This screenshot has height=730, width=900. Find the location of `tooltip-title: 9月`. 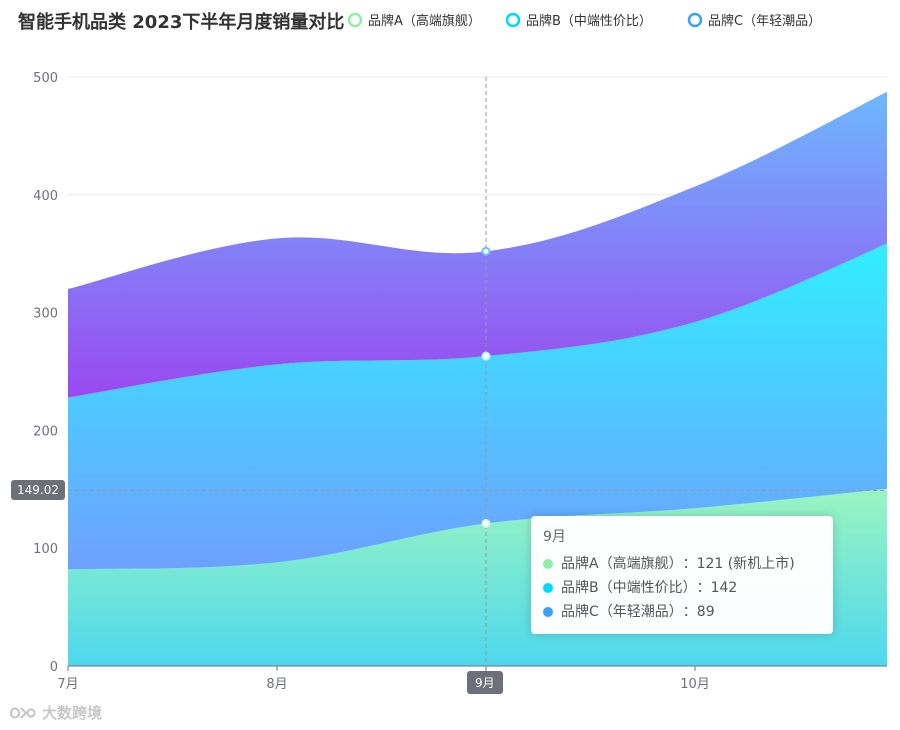

tooltip-title: 9月 is located at coordinates (554, 537).